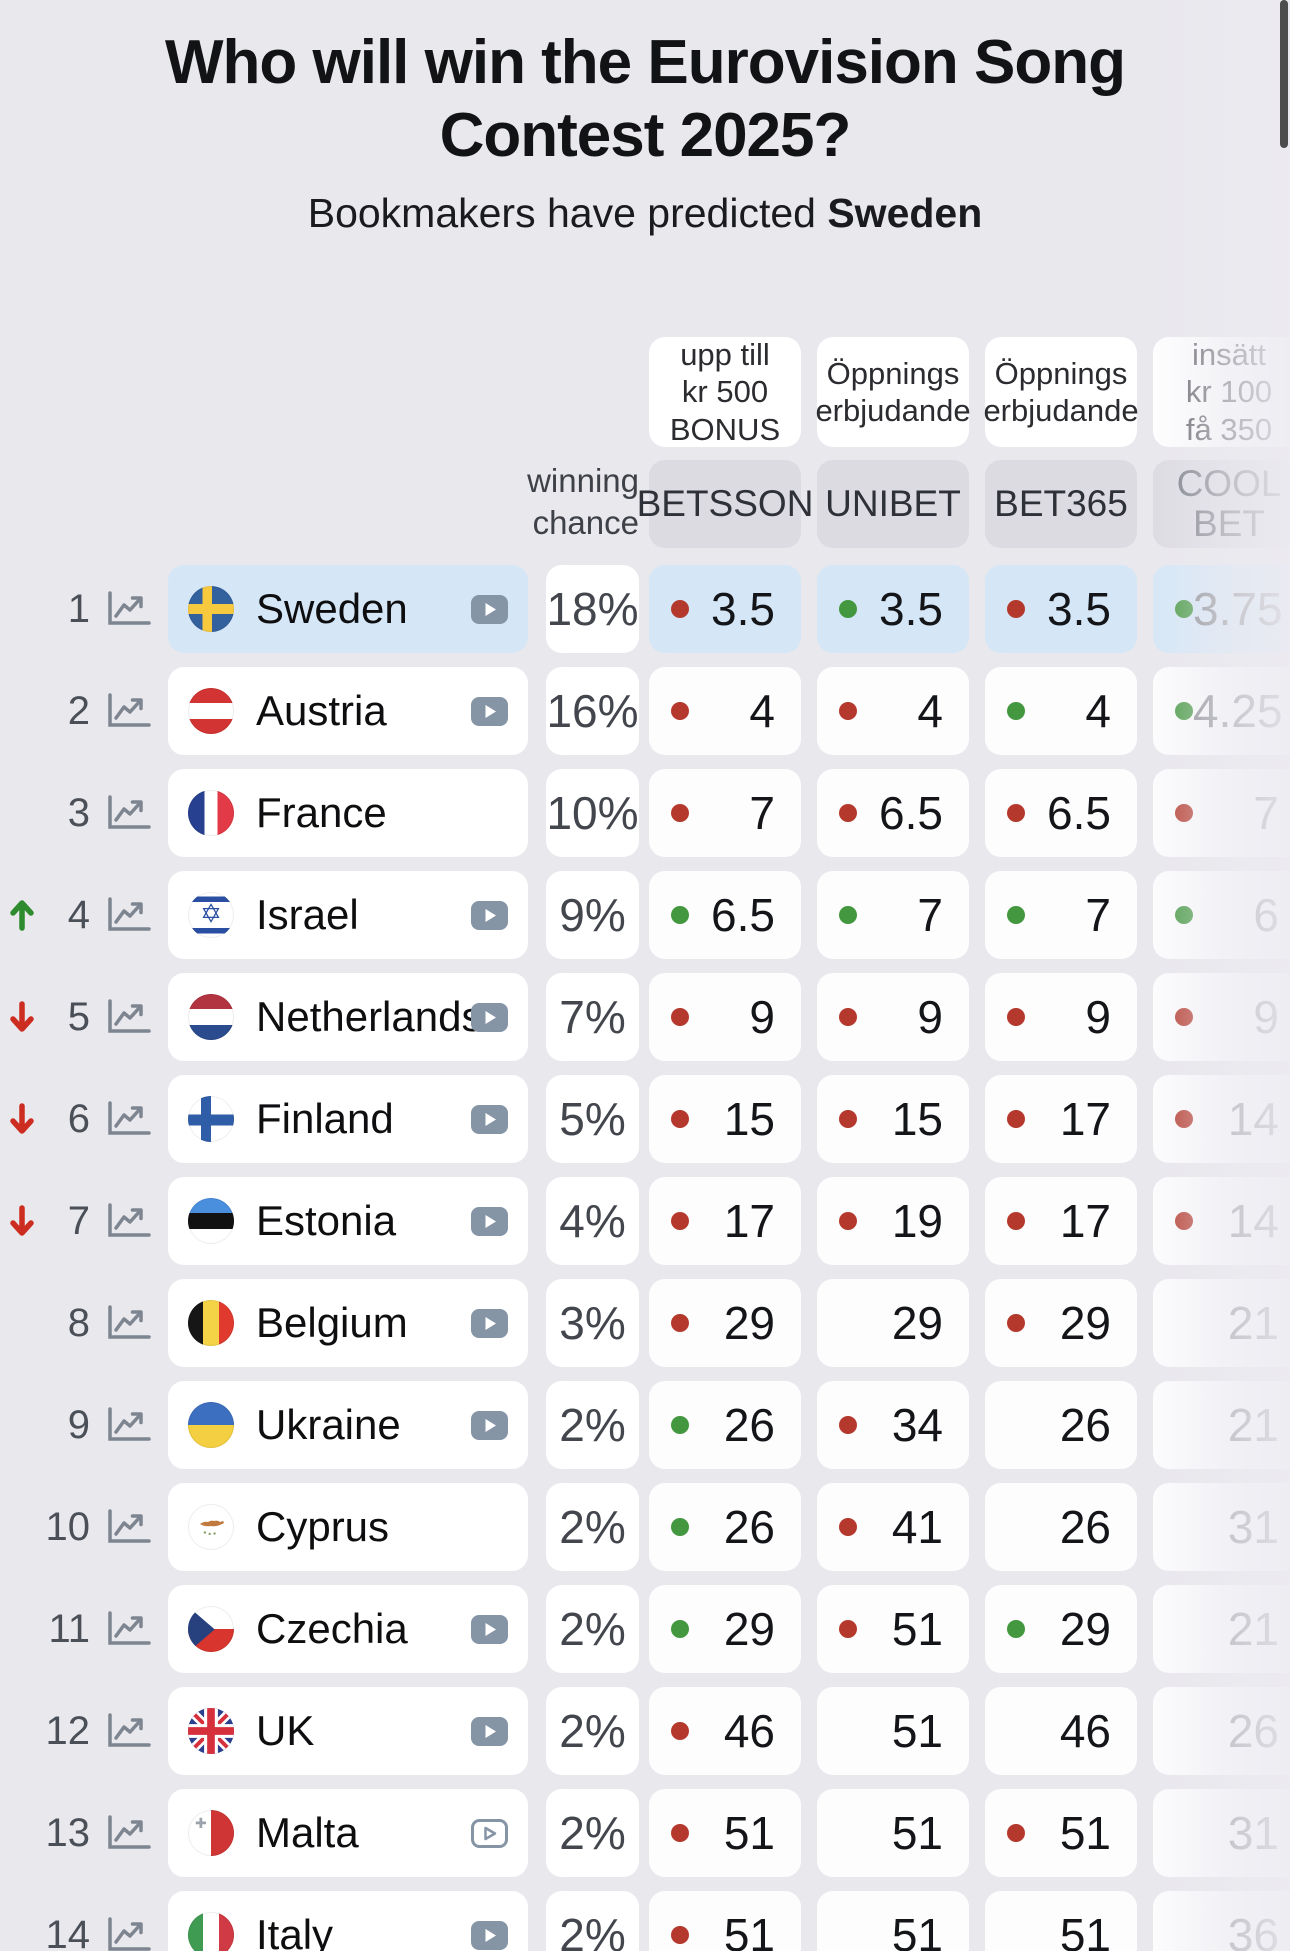 The image size is (1290, 1951). What do you see at coordinates (725, 1017) in the screenshot?
I see `odds-cell-betsson: 9` at bounding box center [725, 1017].